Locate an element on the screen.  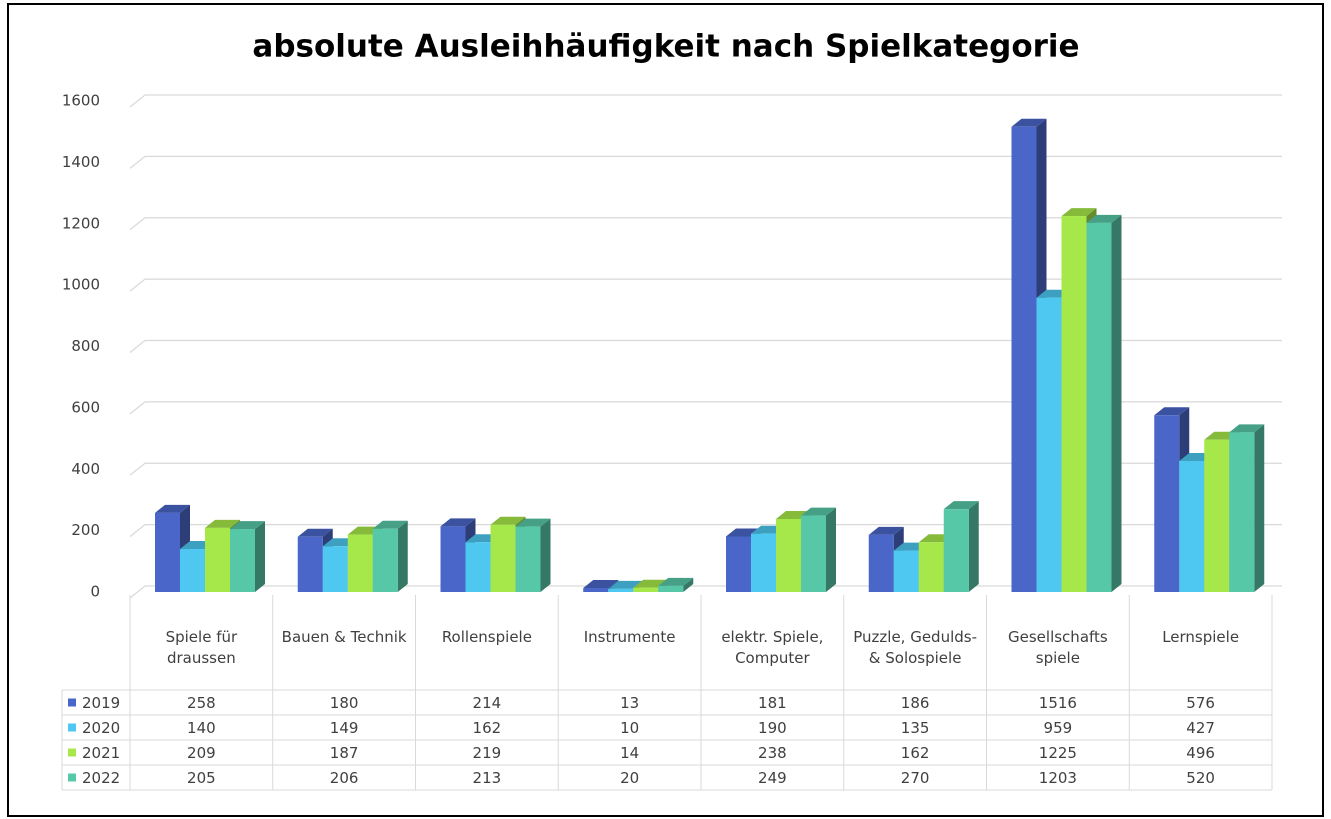
table-value: 214 is located at coordinates (487, 703).